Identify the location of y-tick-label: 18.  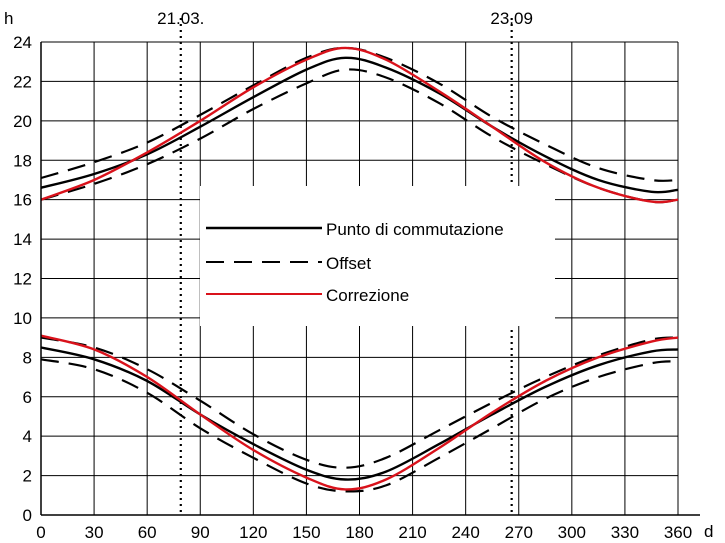
(22, 160).